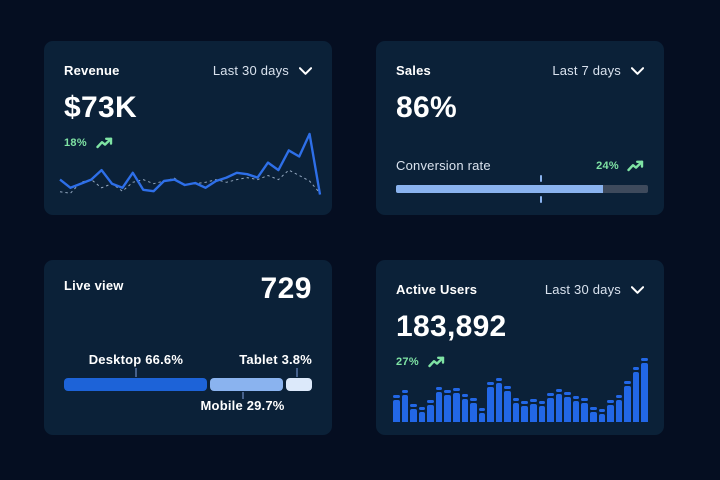  I want to click on mobile-tick, so click(242, 395).